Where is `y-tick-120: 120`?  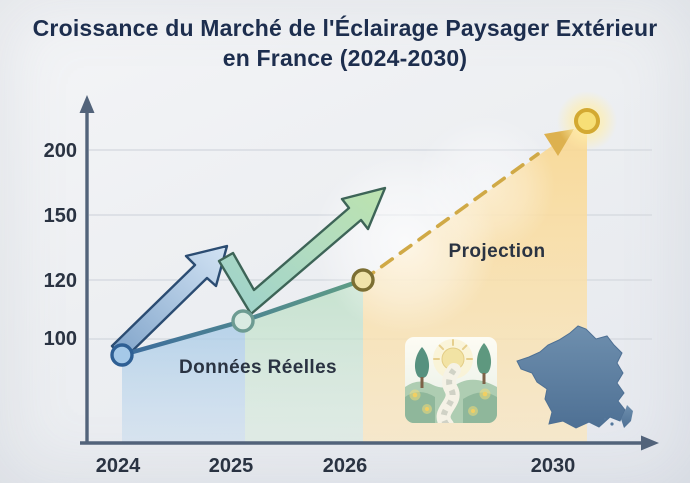 y-tick-120: 120 is located at coordinates (60, 281).